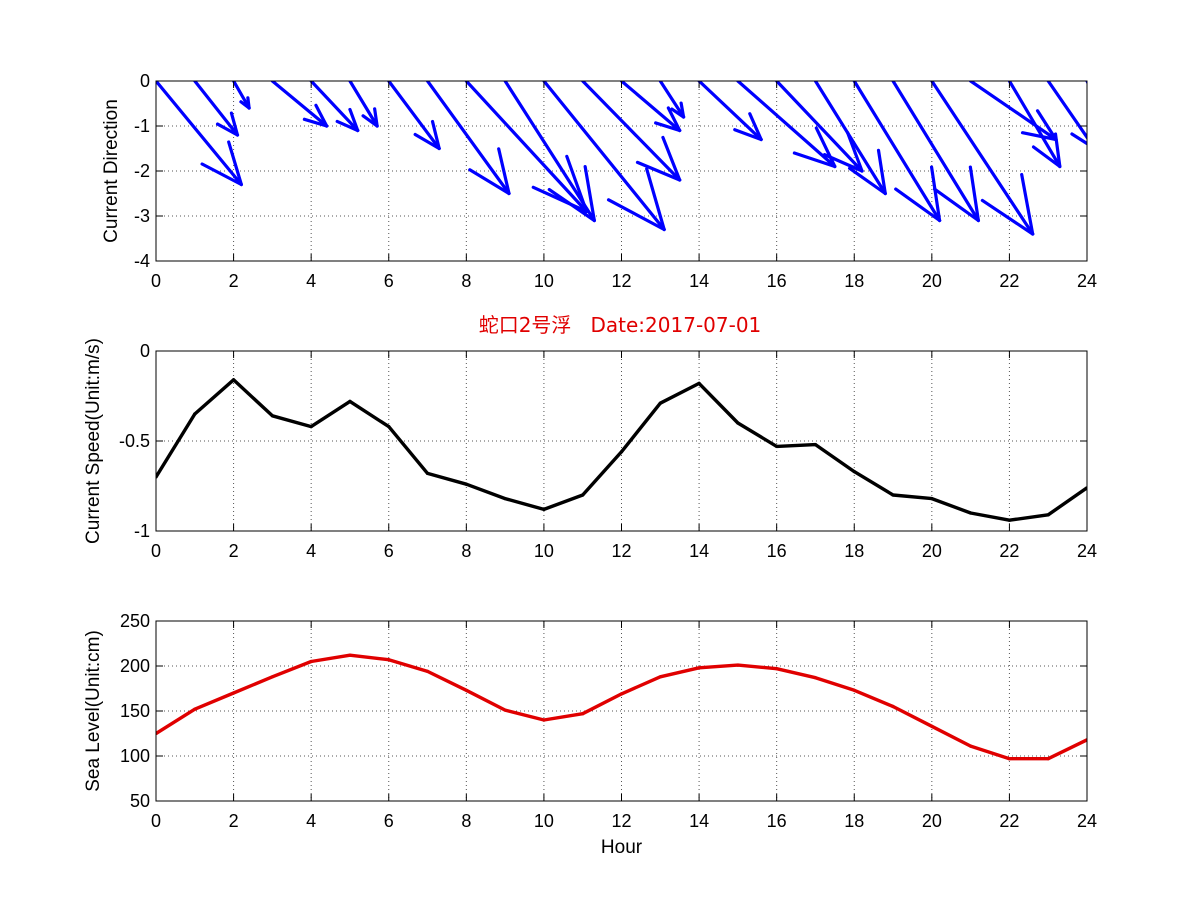  I want to click on x-tick-label: 18, so click(854, 821).